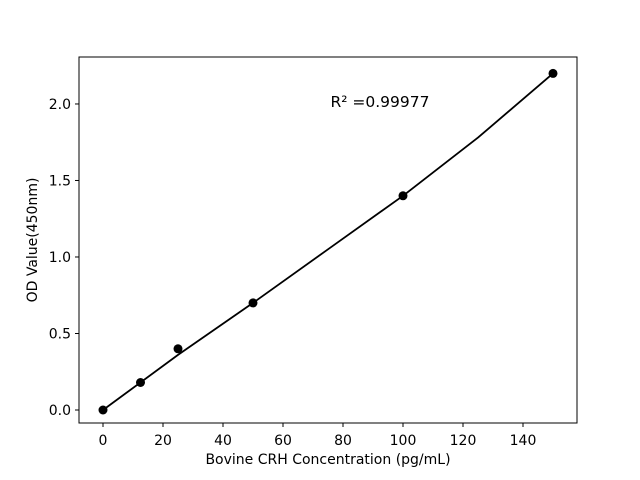 The height and width of the screenshot is (480, 640). What do you see at coordinates (523, 441) in the screenshot?
I see `x-tick-label: 140` at bounding box center [523, 441].